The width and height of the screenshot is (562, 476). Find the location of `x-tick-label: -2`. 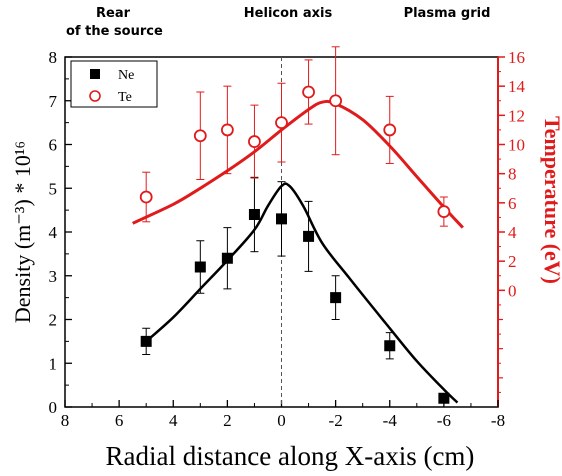

x-tick-label: -2 is located at coordinates (336, 420).